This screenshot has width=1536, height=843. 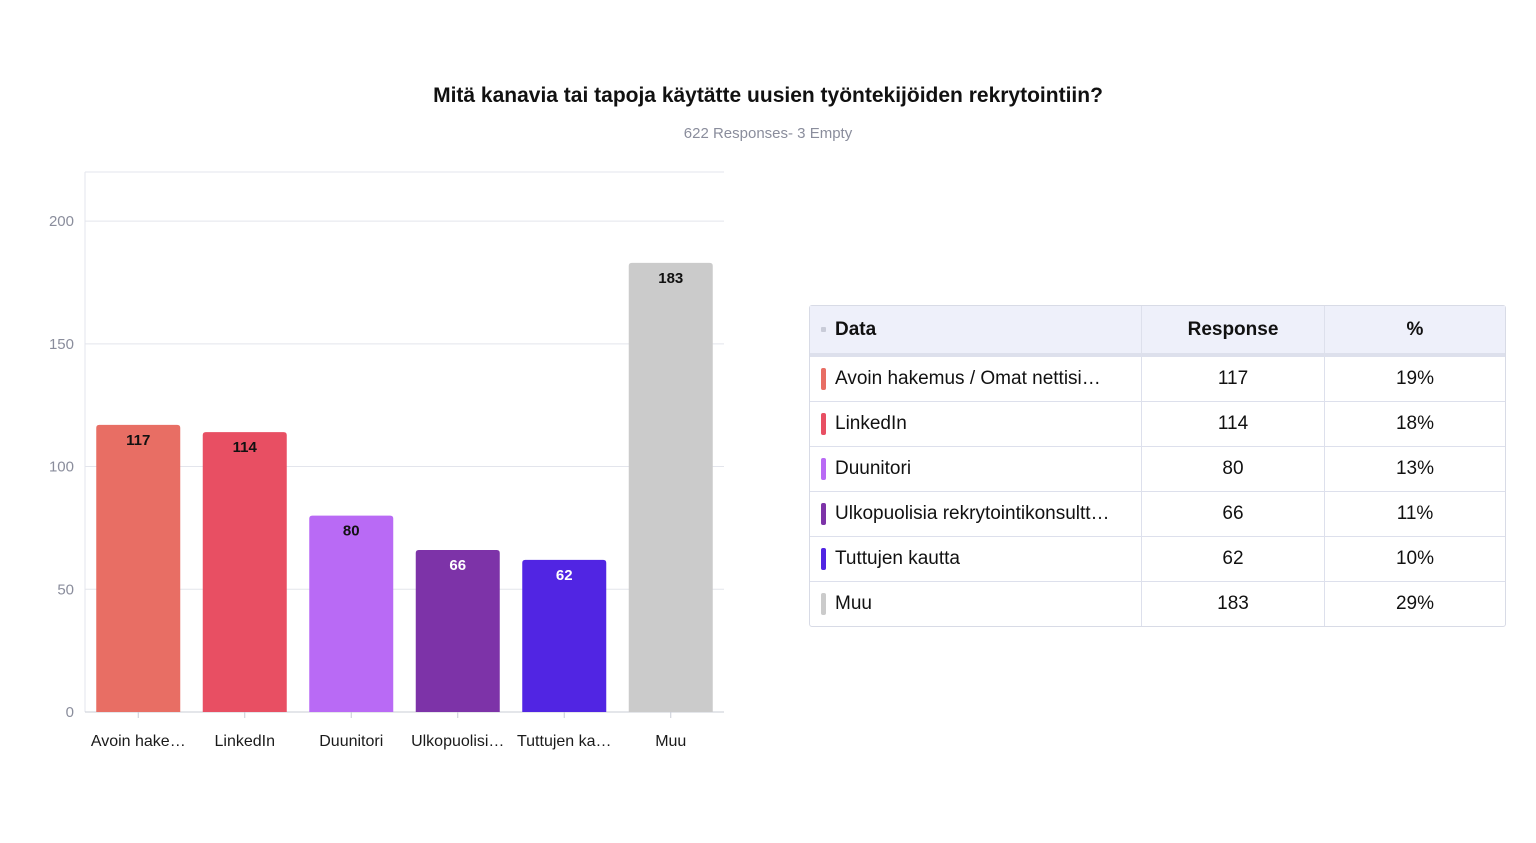 What do you see at coordinates (1415, 603) in the screenshot?
I see `row-percent: 29%` at bounding box center [1415, 603].